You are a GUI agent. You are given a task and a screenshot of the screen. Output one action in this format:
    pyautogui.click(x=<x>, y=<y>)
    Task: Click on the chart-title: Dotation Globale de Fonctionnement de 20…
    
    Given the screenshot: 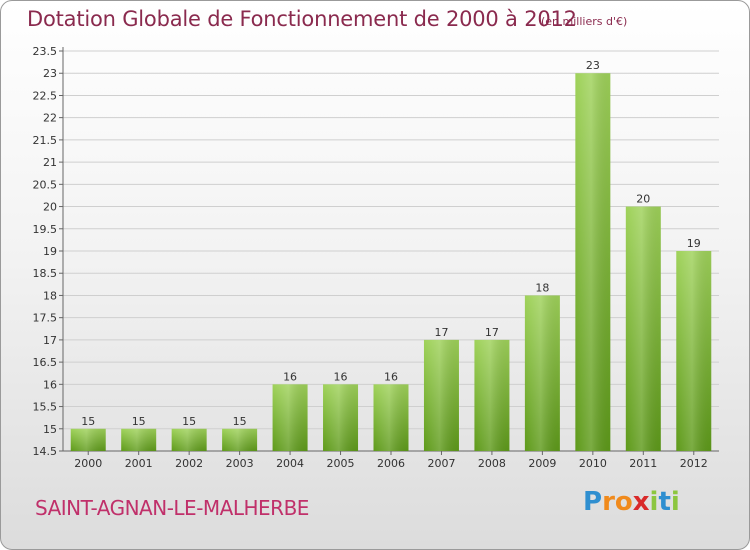 What is the action you would take?
    pyautogui.click(x=302, y=19)
    